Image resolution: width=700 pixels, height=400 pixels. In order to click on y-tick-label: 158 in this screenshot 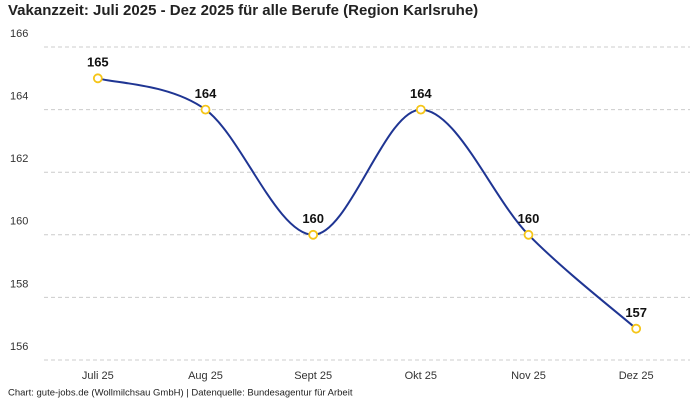, I will do `click(19, 284)`.